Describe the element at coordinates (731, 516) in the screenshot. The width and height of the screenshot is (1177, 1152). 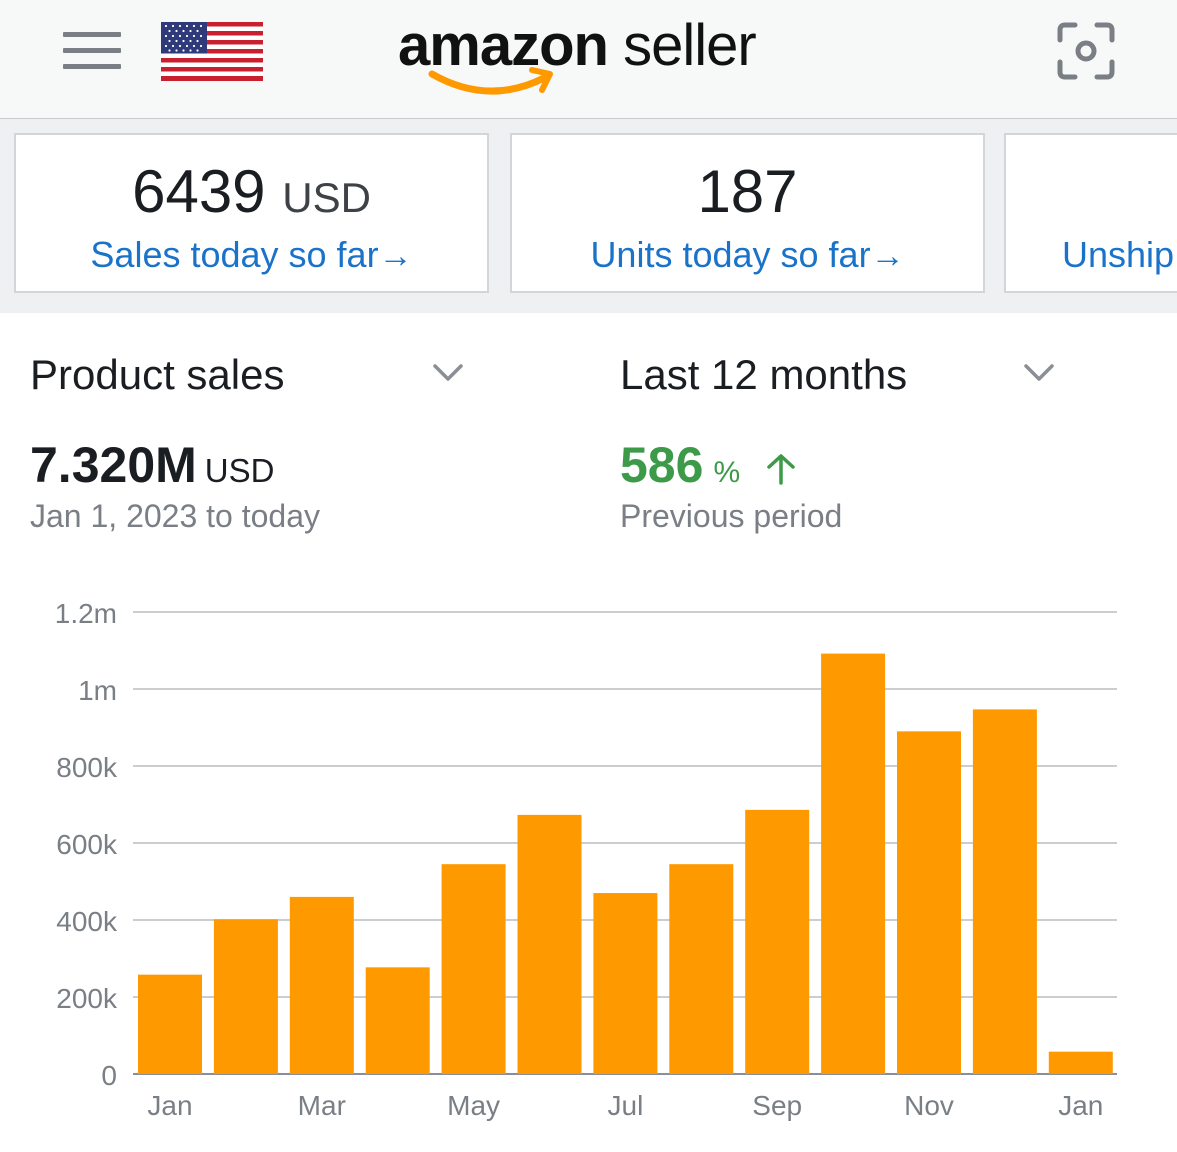
I see `previous-period-label: Previous period` at that location.